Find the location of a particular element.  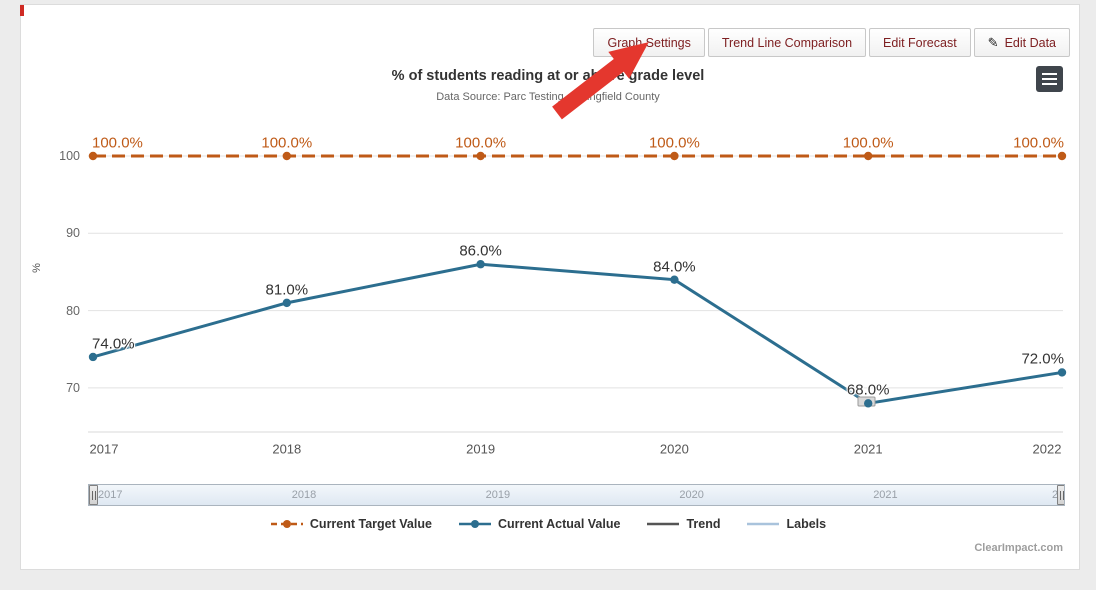

export-menu-button is located at coordinates (1049, 79).